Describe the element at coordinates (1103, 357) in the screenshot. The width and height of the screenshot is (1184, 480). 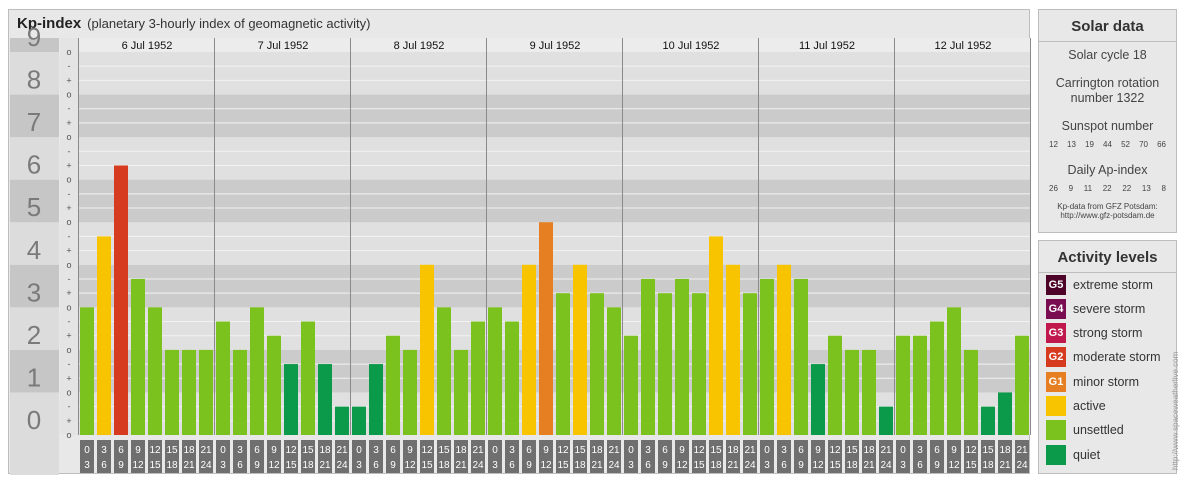
I see `level-g2: G2 moderate storm` at that location.